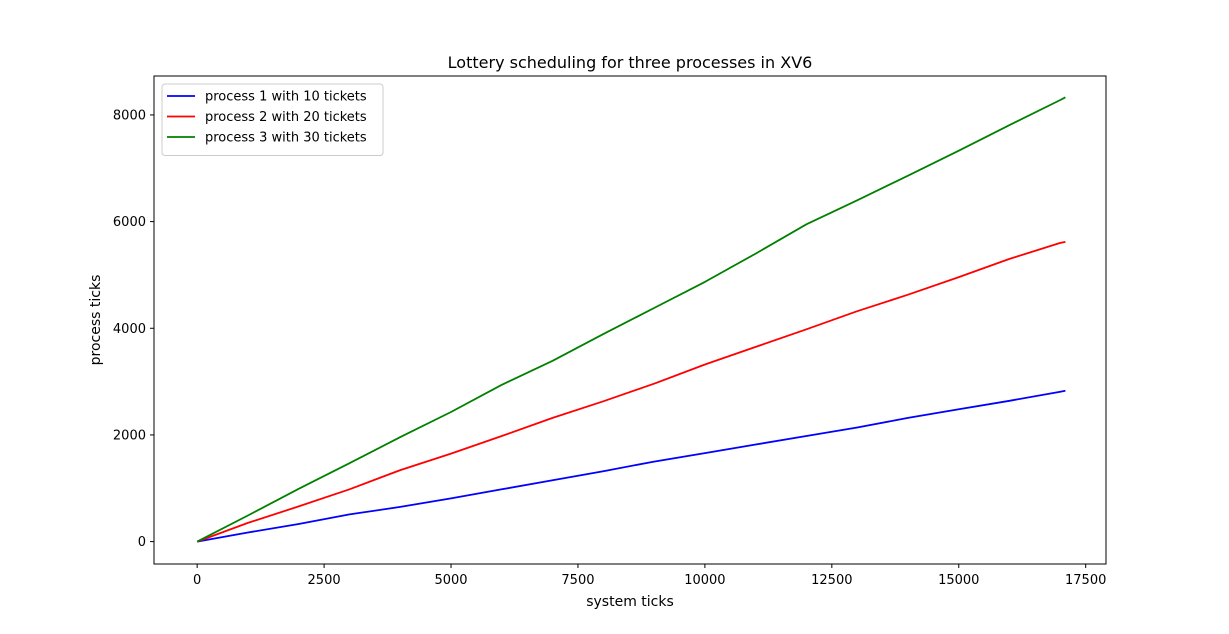 This screenshot has width=1229, height=634. Describe the element at coordinates (577, 580) in the screenshot. I see `x-tick-label: 7500` at that location.